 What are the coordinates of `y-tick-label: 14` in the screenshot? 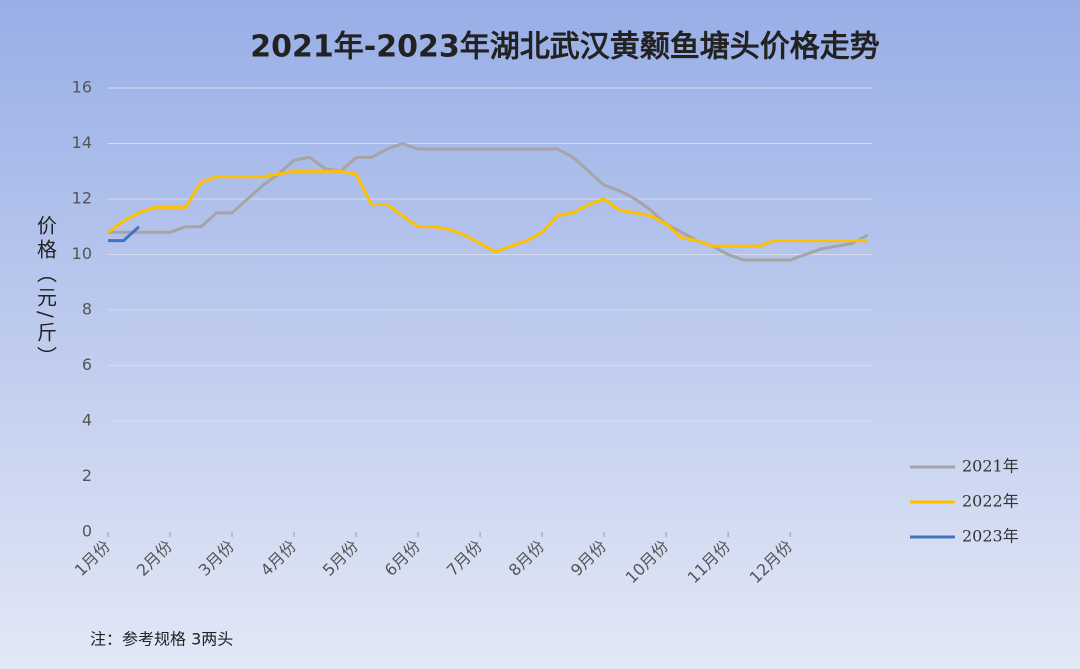 It's located at (82, 142).